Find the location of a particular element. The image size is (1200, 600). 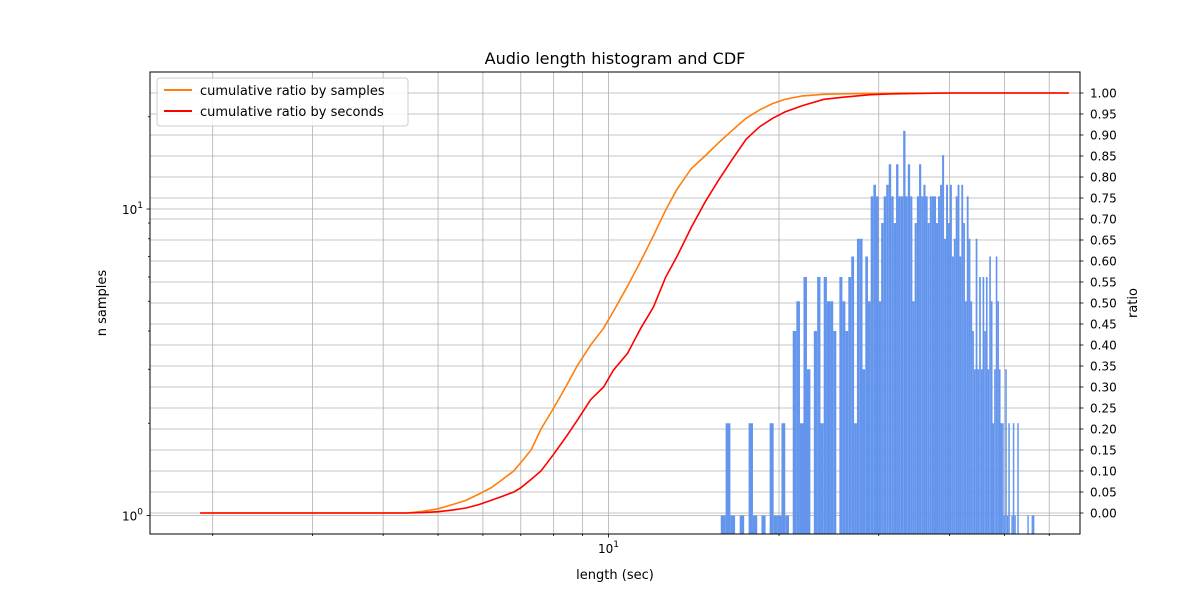

y2-tick-label: 0.65 is located at coordinates (1103, 241).